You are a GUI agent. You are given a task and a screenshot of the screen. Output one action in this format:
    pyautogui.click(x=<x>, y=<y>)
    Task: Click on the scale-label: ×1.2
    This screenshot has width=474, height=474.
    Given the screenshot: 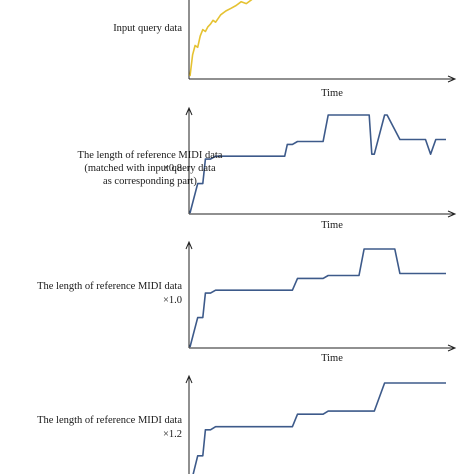 What is the action you would take?
    pyautogui.click(x=172, y=434)
    